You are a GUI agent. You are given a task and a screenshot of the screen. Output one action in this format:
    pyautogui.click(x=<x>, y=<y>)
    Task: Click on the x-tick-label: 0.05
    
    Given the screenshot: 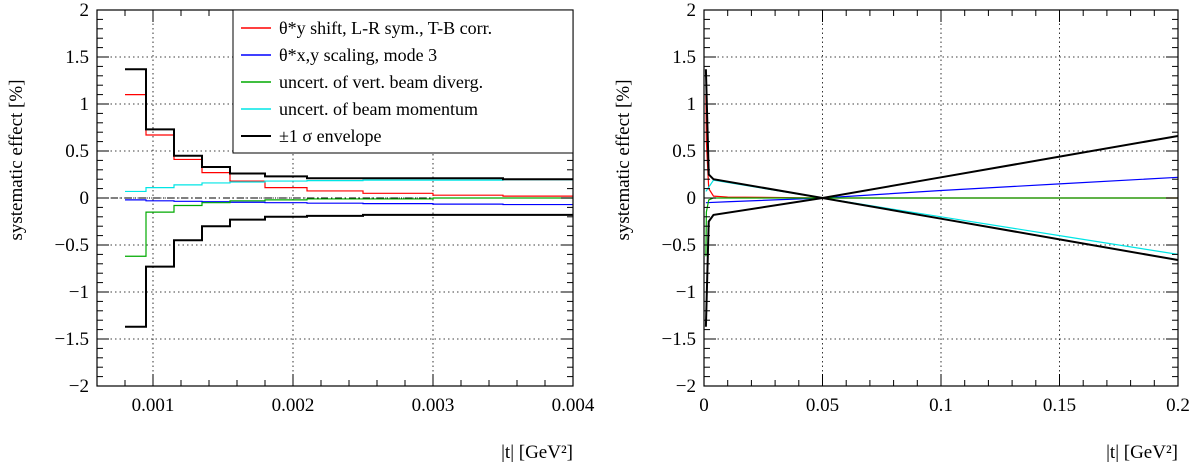 What is the action you would take?
    pyautogui.click(x=822, y=405)
    